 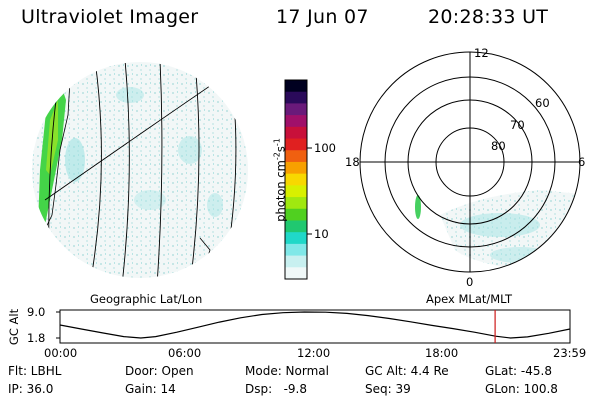 I want to click on mlt-label-0: 0, so click(x=470, y=282).